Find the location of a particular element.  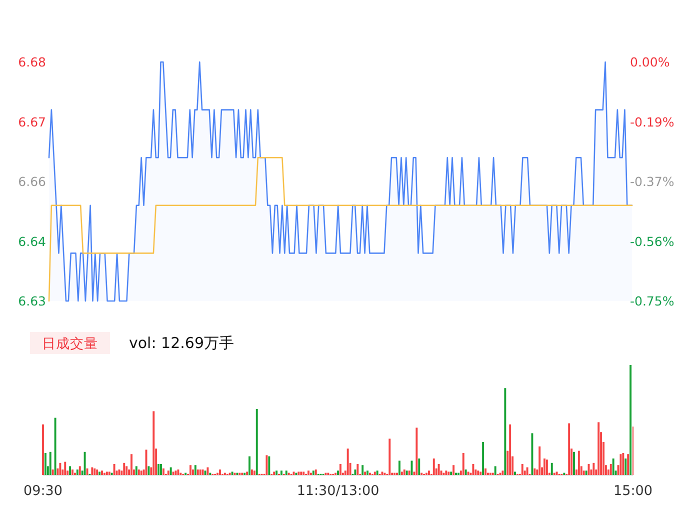

y2-tick-label: -0.37% is located at coordinates (652, 181).